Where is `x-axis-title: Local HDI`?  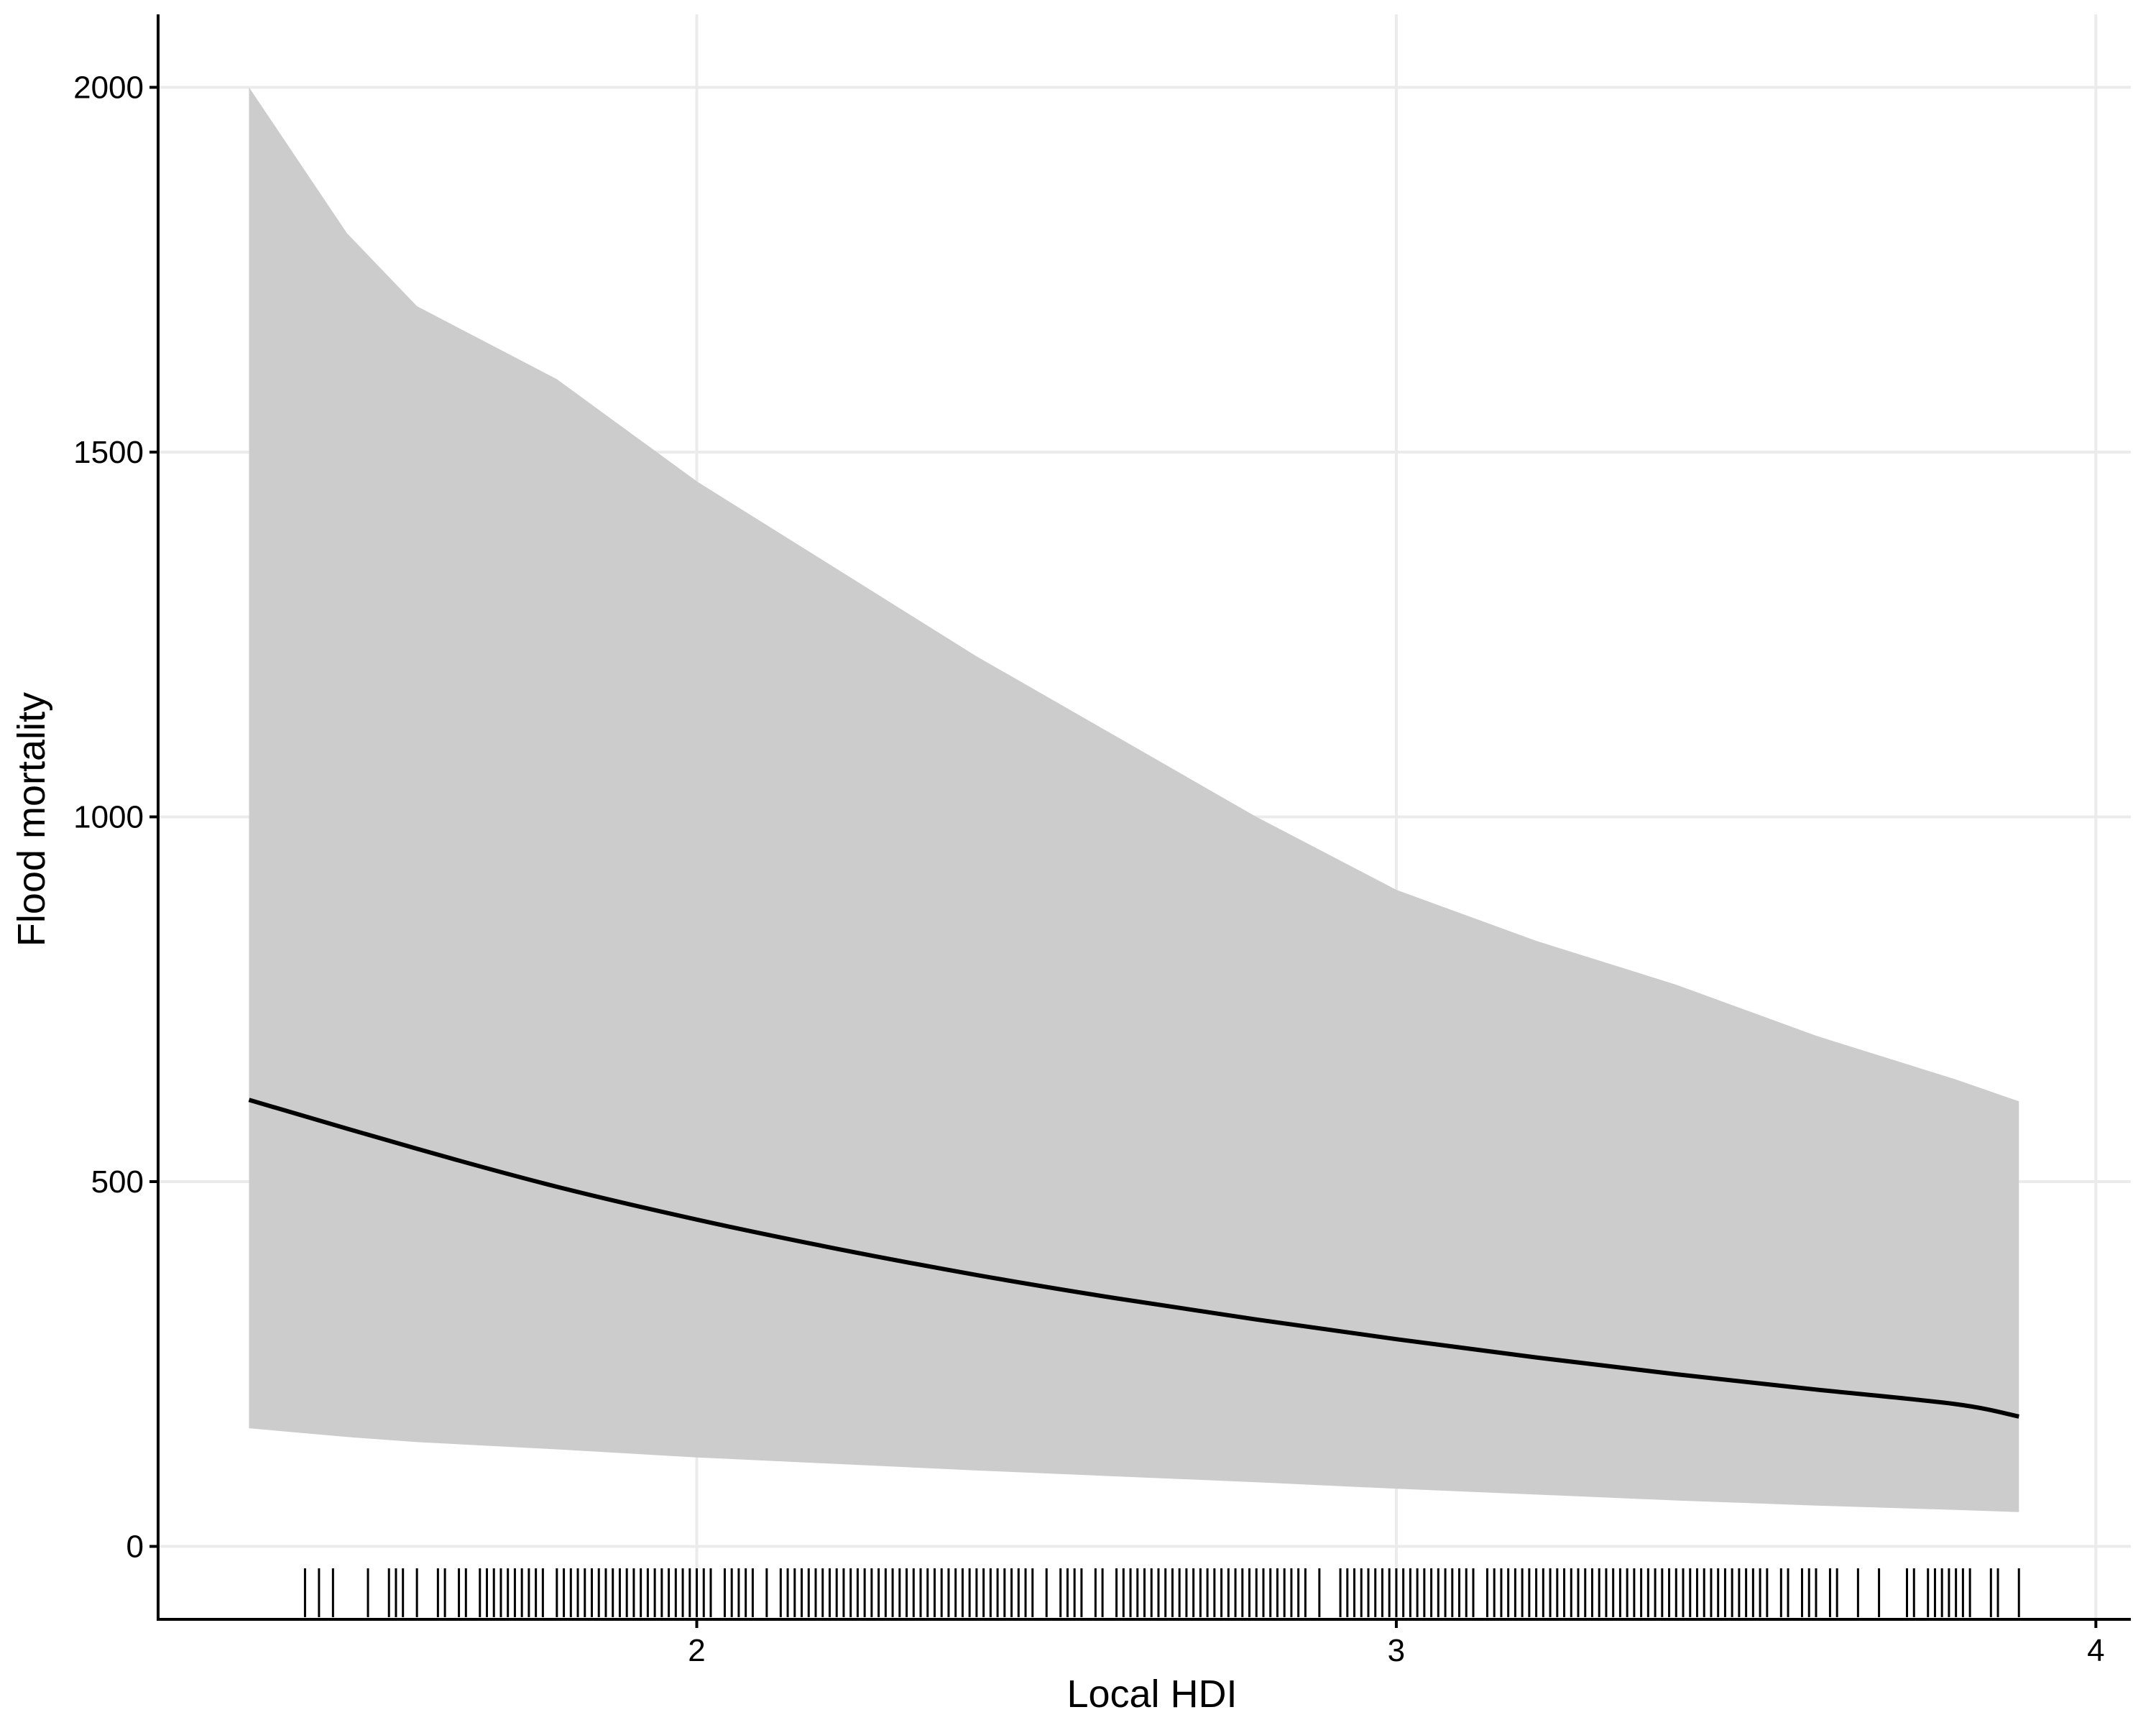 x-axis-title: Local HDI is located at coordinates (1152, 1694).